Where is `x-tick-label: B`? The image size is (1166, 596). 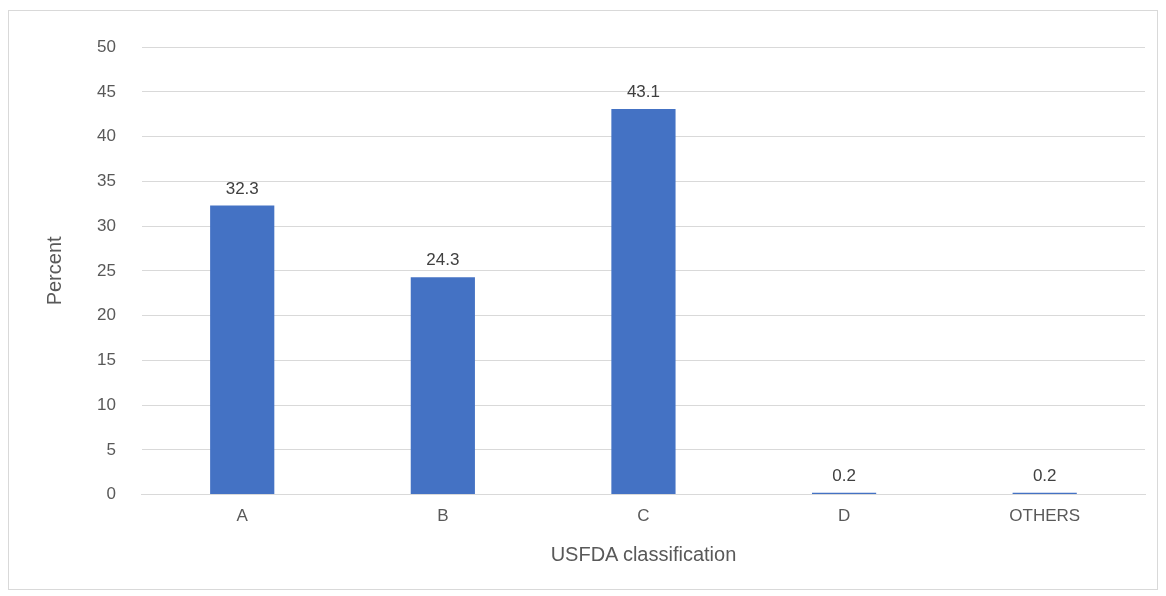 x-tick-label: B is located at coordinates (443, 516).